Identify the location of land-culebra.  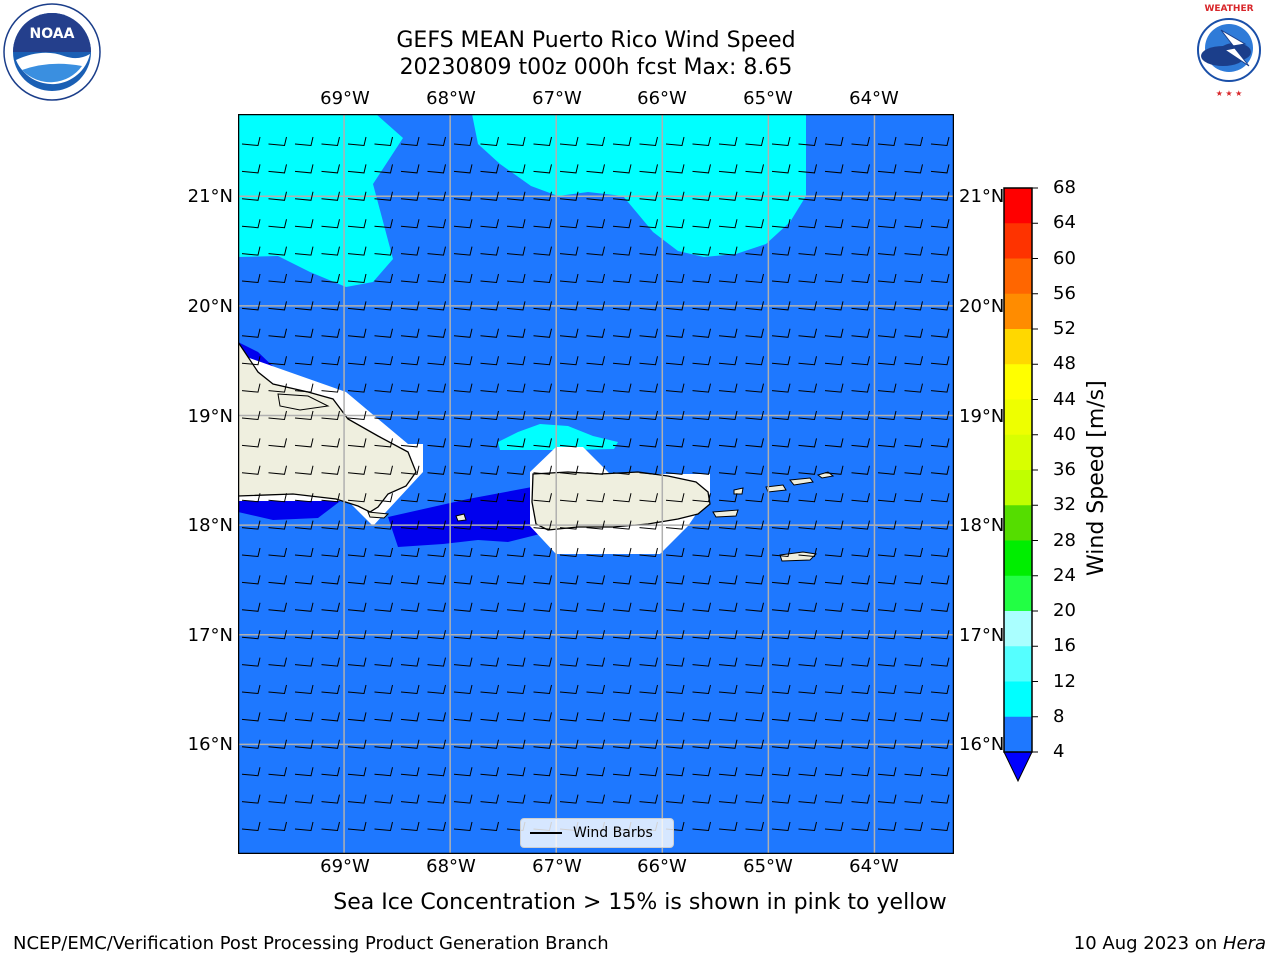
(738, 491).